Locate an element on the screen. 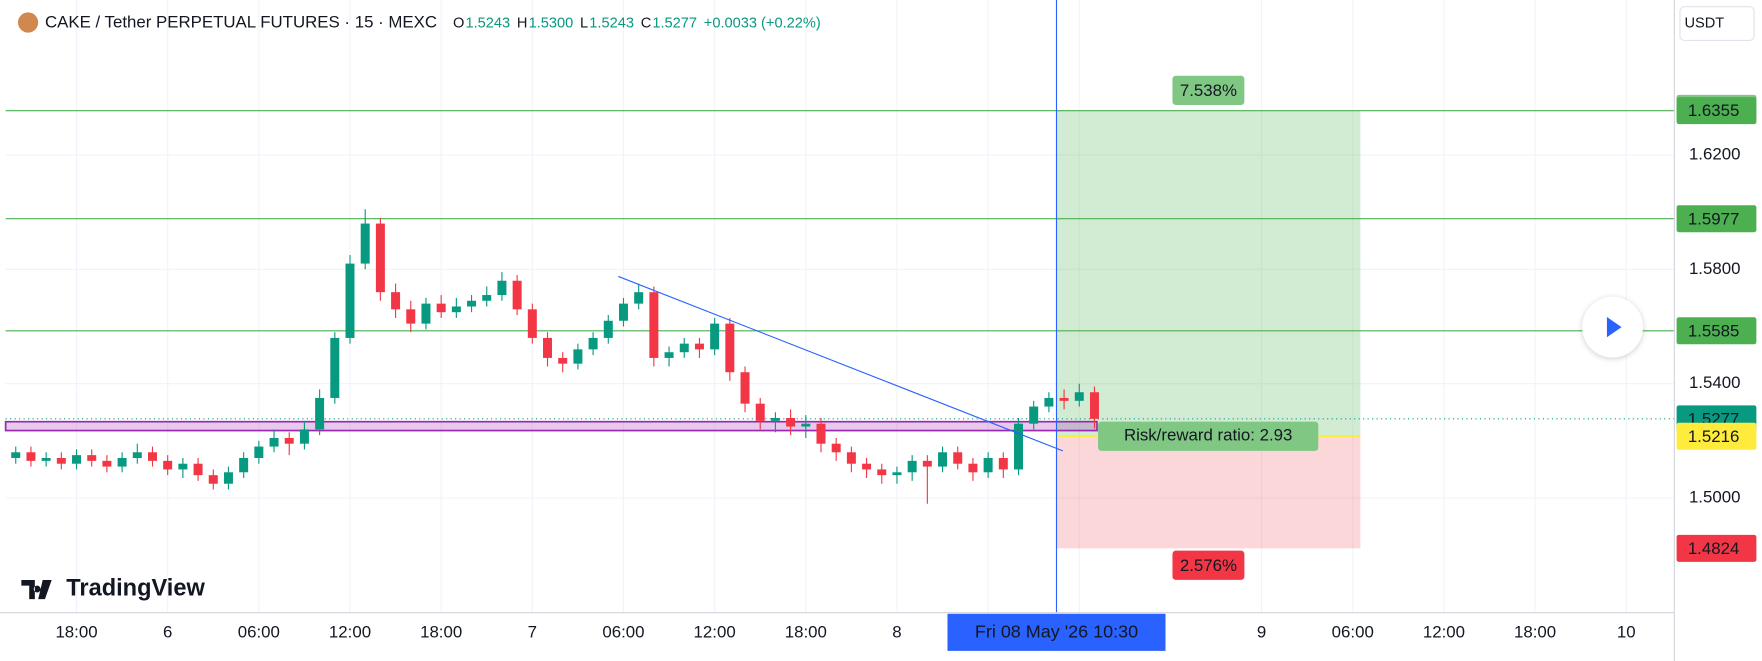 The height and width of the screenshot is (661, 1762). stop-label: 2.576% is located at coordinates (1208, 565).